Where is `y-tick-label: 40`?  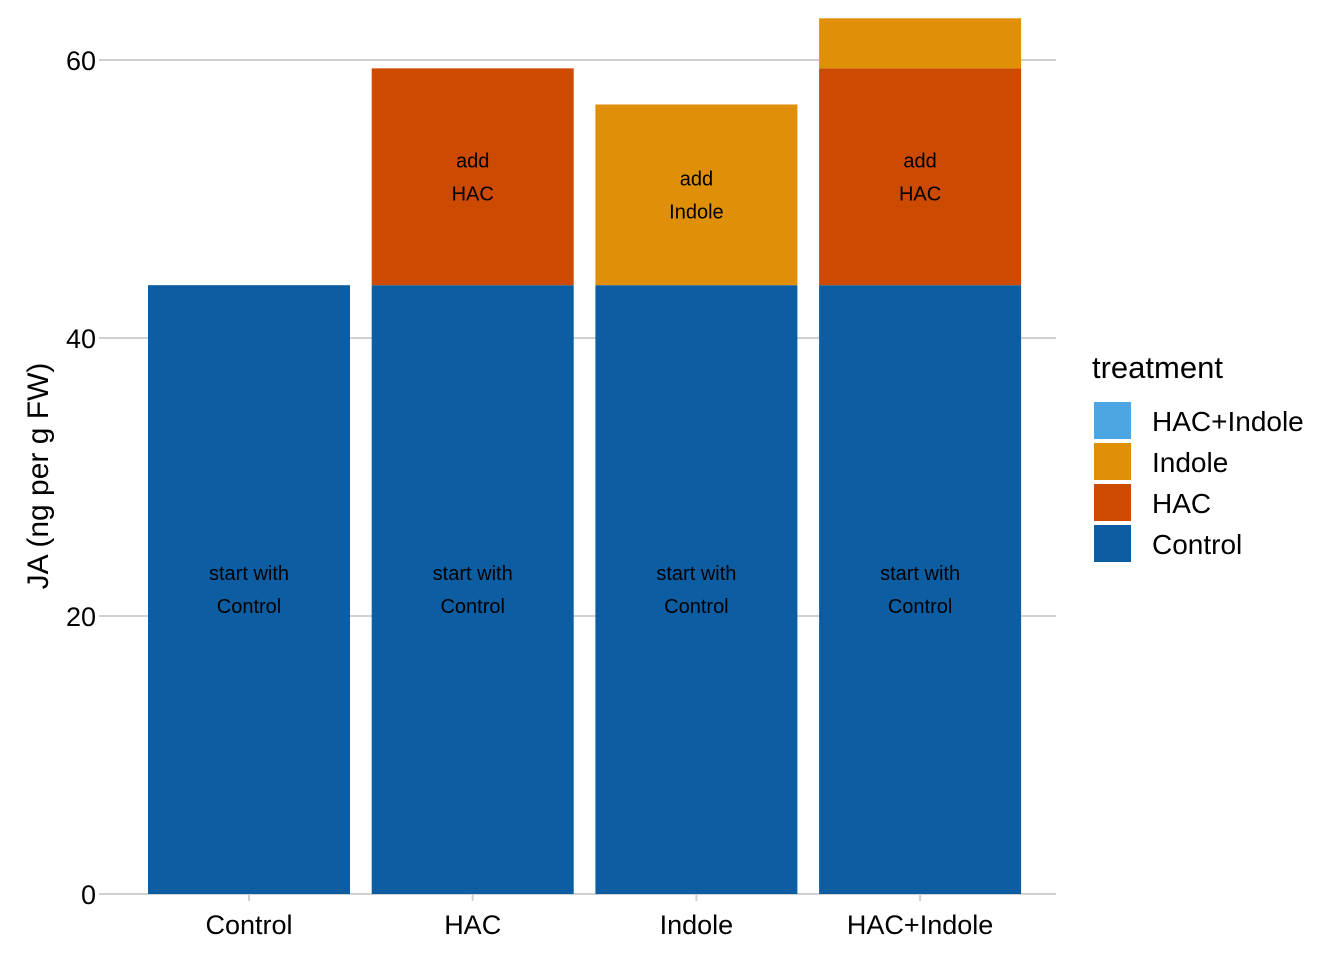
y-tick-label: 40 is located at coordinates (81, 339).